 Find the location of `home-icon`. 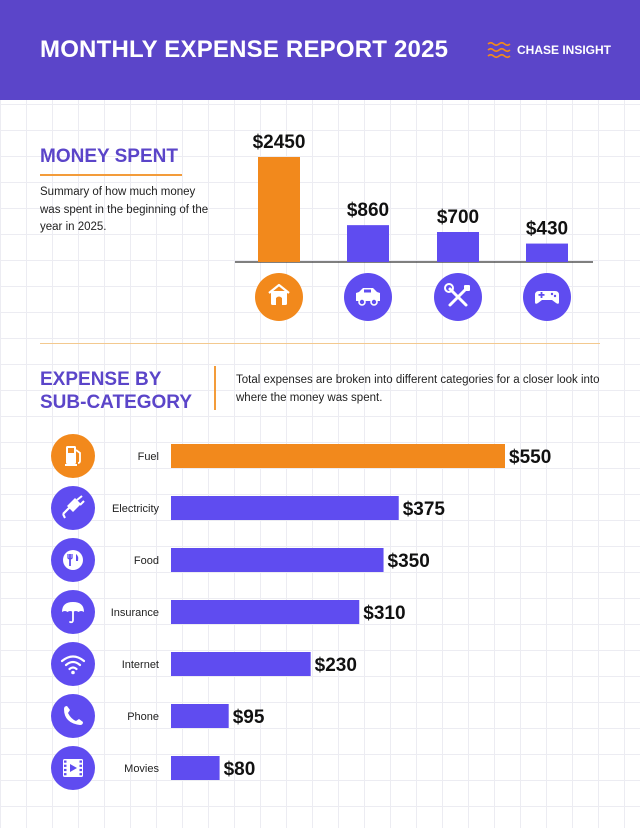

home-icon is located at coordinates (279, 294).